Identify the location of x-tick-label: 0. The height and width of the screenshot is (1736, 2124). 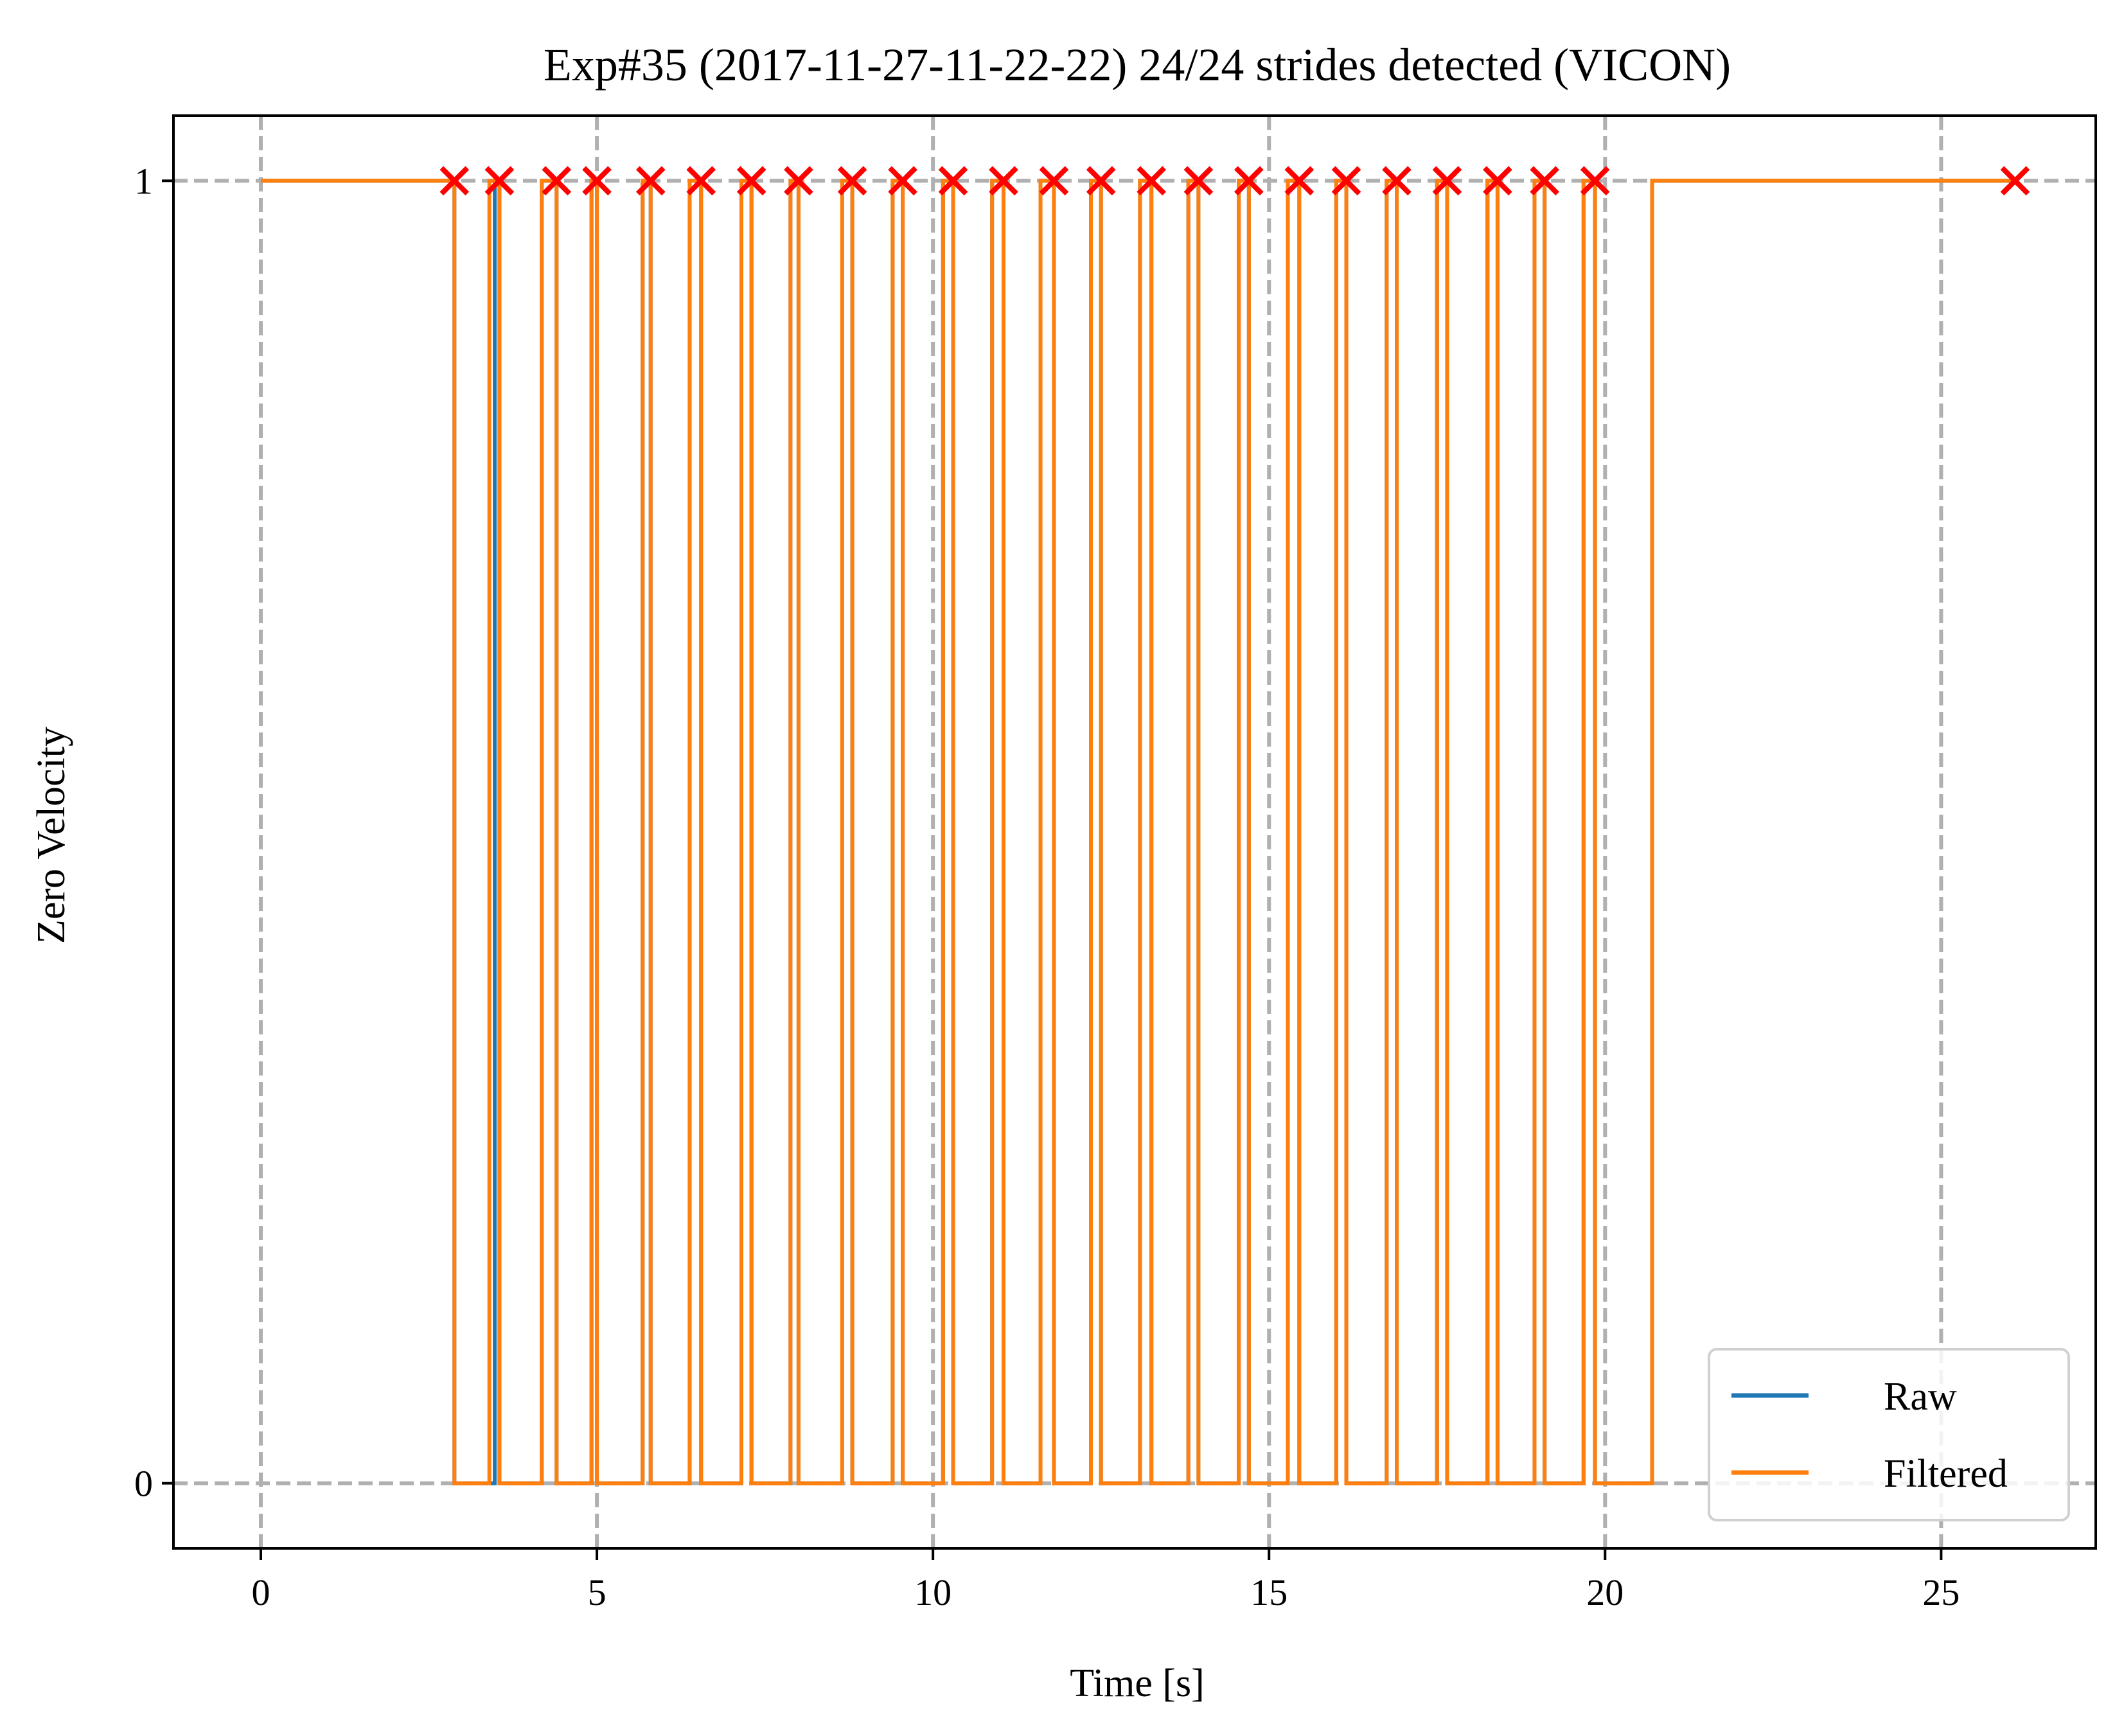
(261, 1592).